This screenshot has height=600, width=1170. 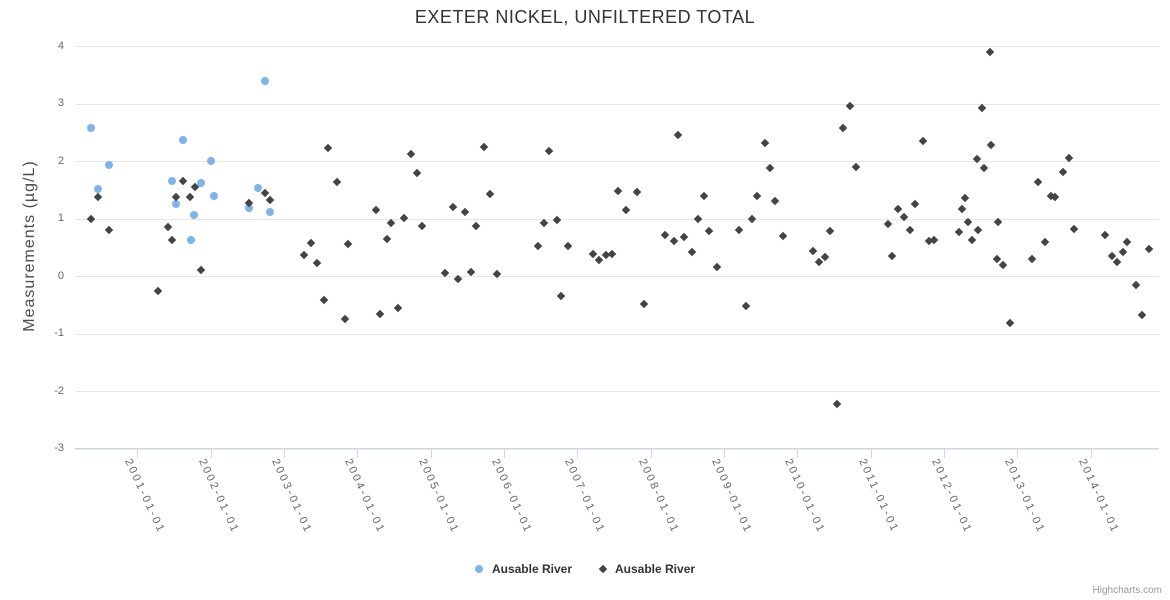 I want to click on legend-item: Ausable River, so click(x=523, y=569).